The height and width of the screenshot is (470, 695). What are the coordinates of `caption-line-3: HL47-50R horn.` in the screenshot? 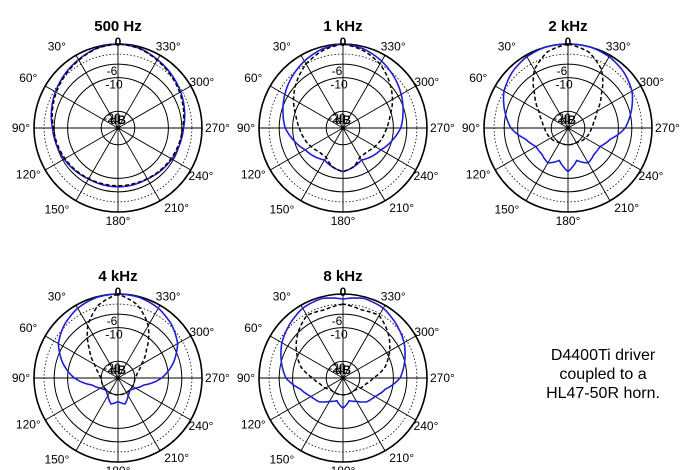 It's located at (603, 393).